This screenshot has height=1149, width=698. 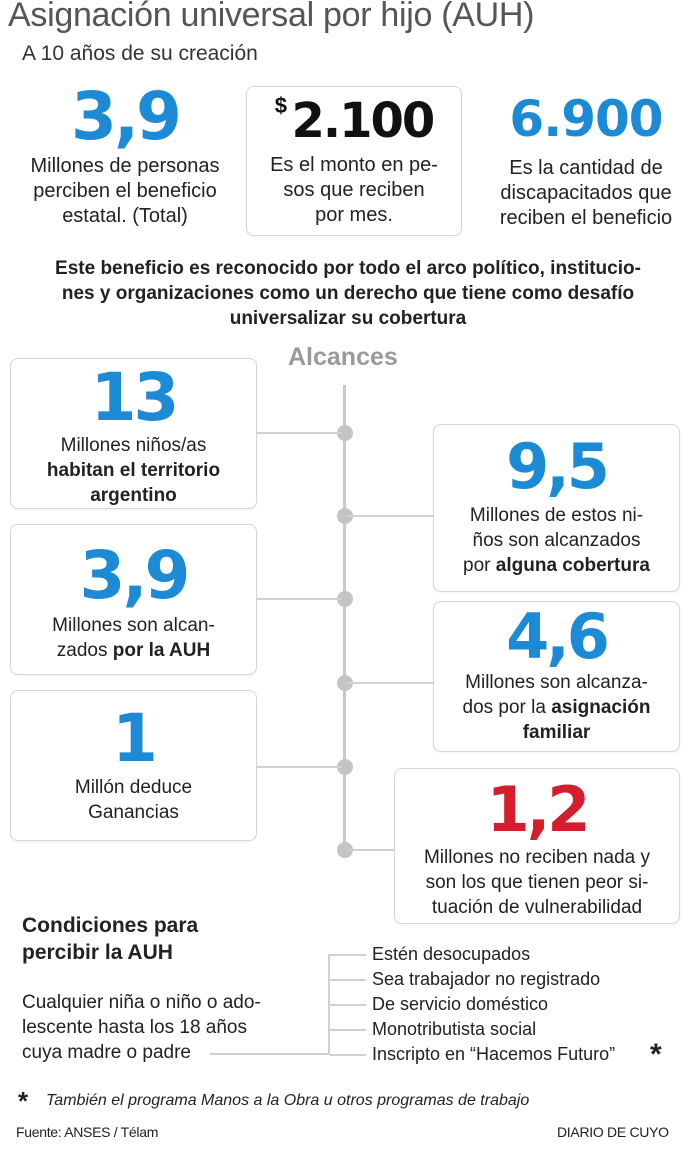 I want to click on page-title: Asignación universal por hijo (AUH), so click(x=271, y=17).